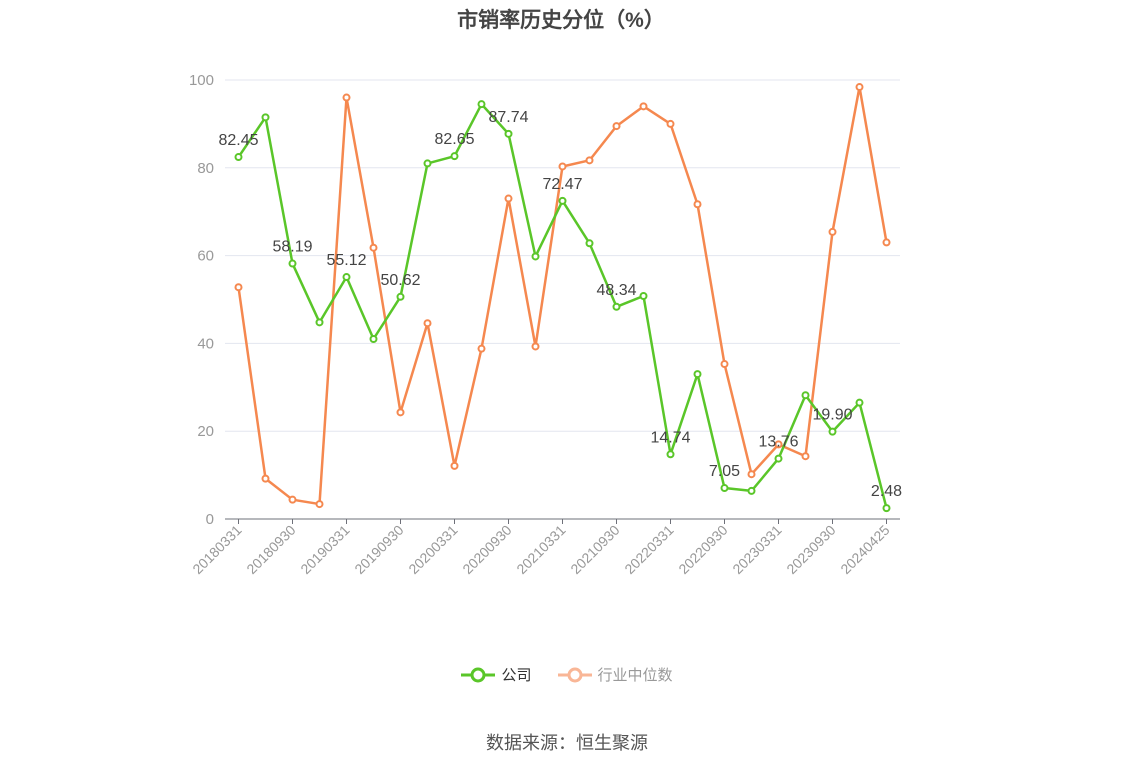 Image resolution: width=1134 pixels, height=766 pixels. I want to click on y-tick-label: 60, so click(205, 256).